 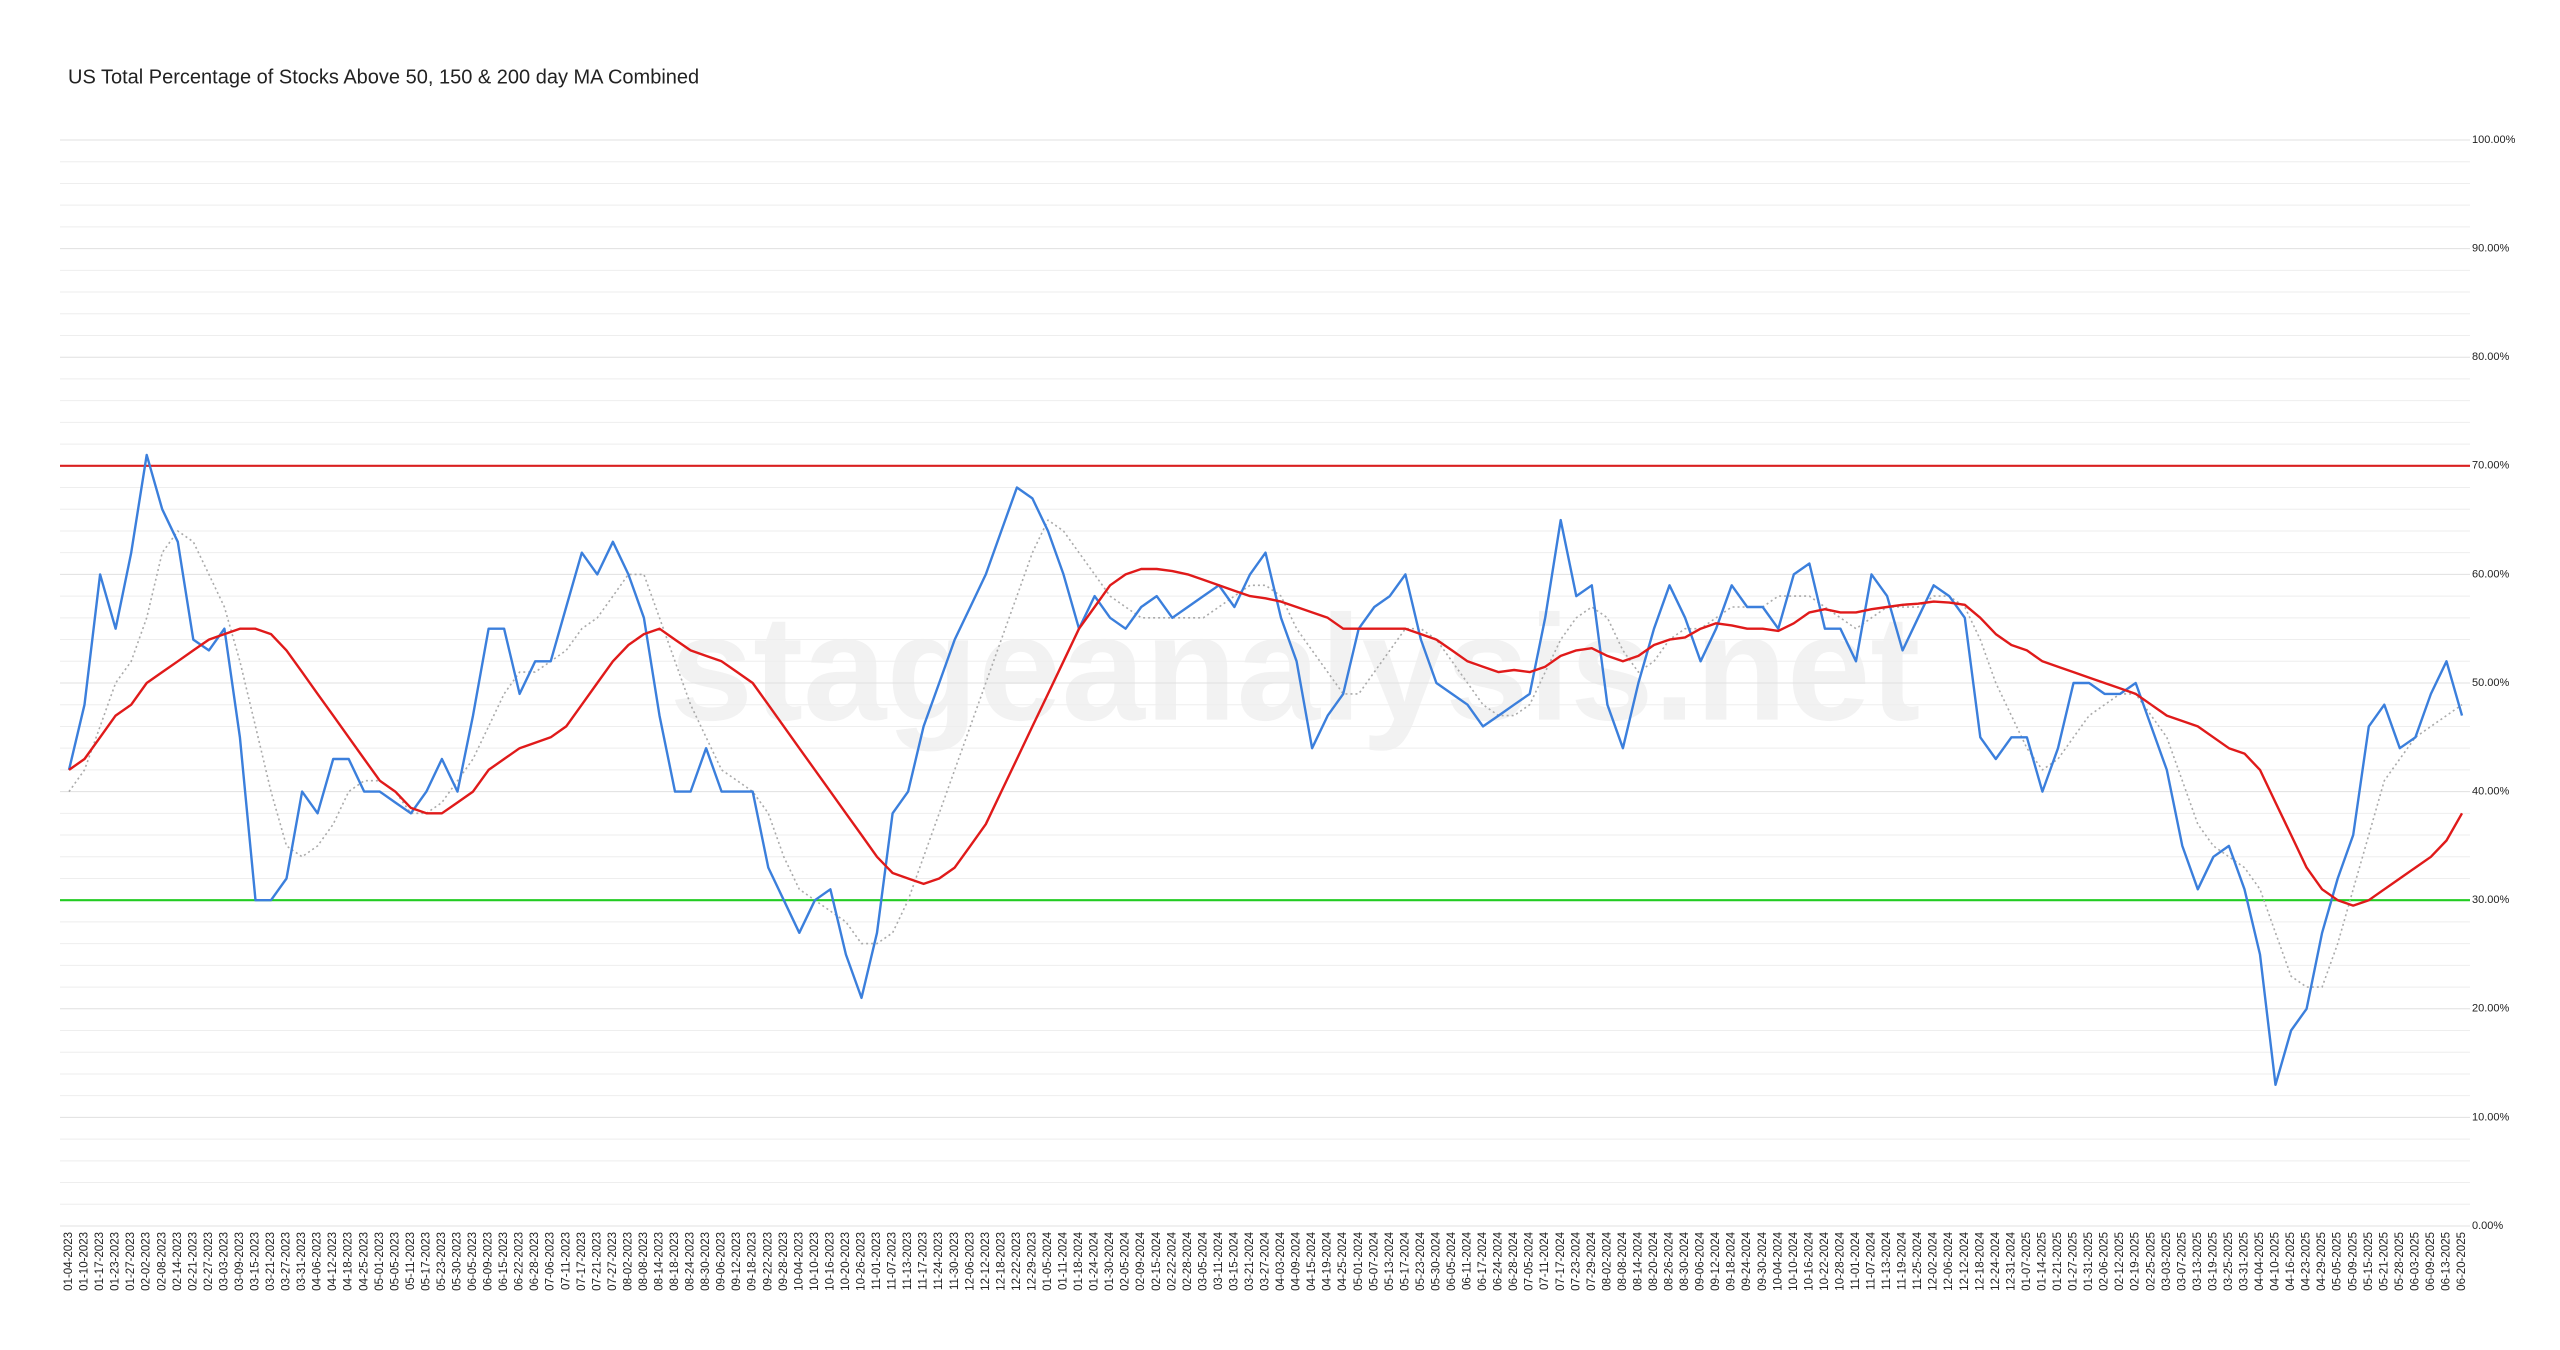 I want to click on x-tick-label: 04-19-2024, so click(x=1328, y=1260).